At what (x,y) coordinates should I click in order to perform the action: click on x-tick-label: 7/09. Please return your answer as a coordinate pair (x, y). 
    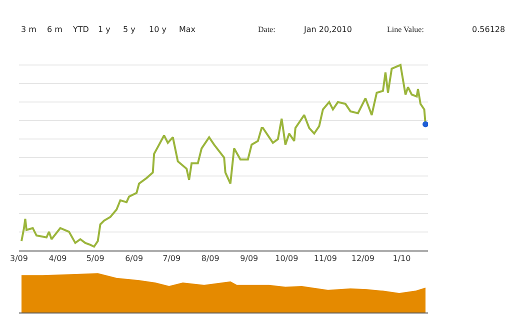
    Looking at the image, I should click on (171, 258).